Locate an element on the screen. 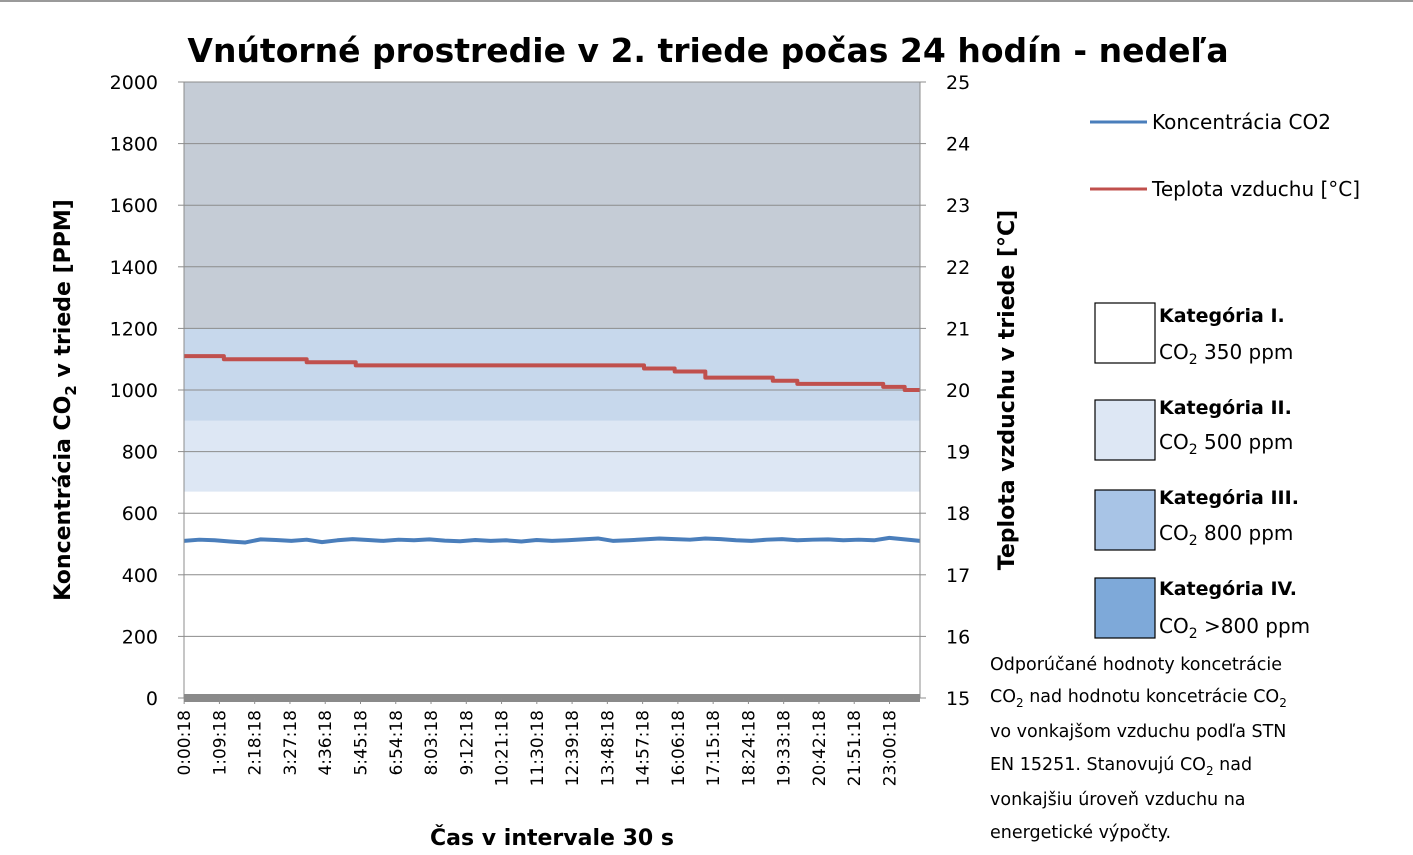 The width and height of the screenshot is (1413, 855). footnote-line-6: energetické výpočty. is located at coordinates (1080, 833).